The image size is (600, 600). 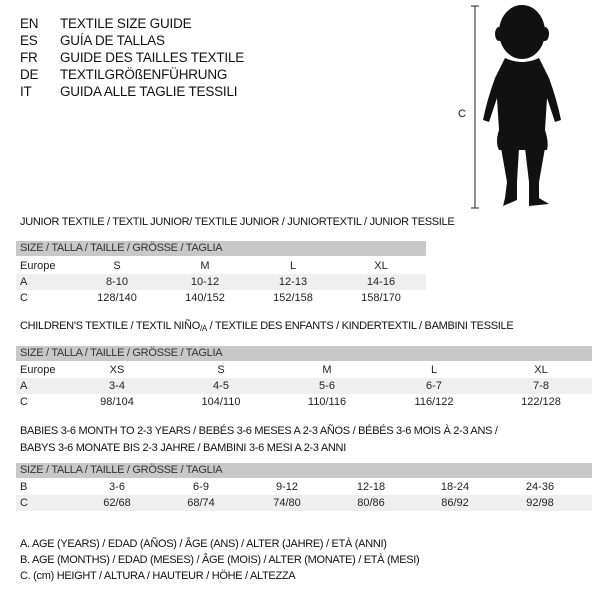 What do you see at coordinates (117, 298) in the screenshot?
I see `cell: 128/140` at bounding box center [117, 298].